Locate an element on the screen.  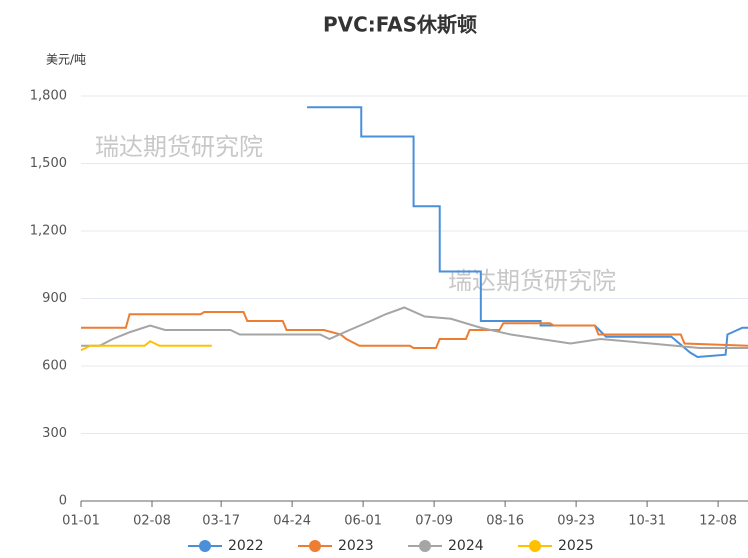
x-tick-label: 09-23 is located at coordinates (576, 521).